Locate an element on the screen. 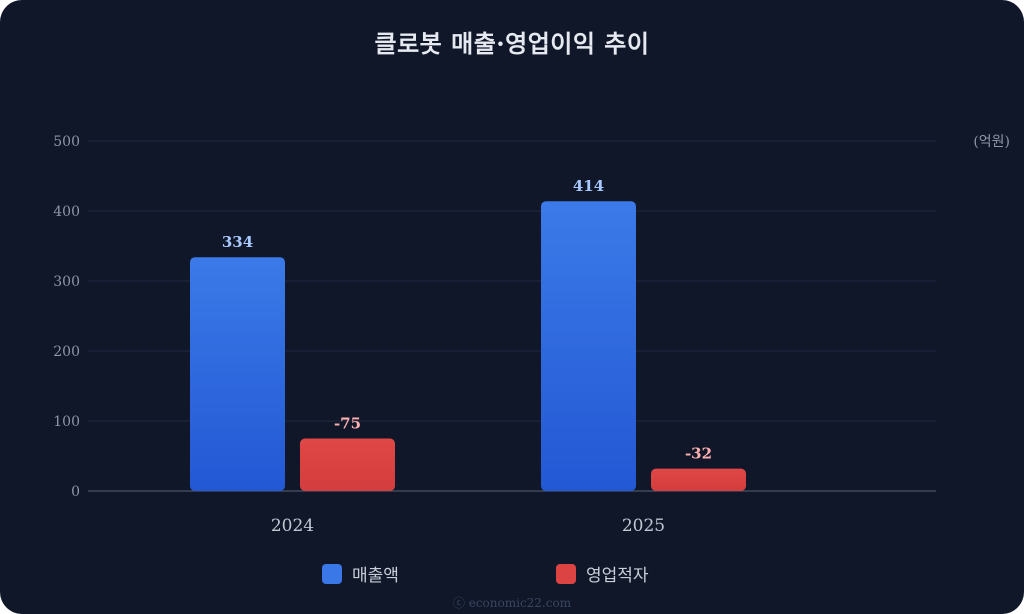  bar-revenue-2025 is located at coordinates (588, 346).